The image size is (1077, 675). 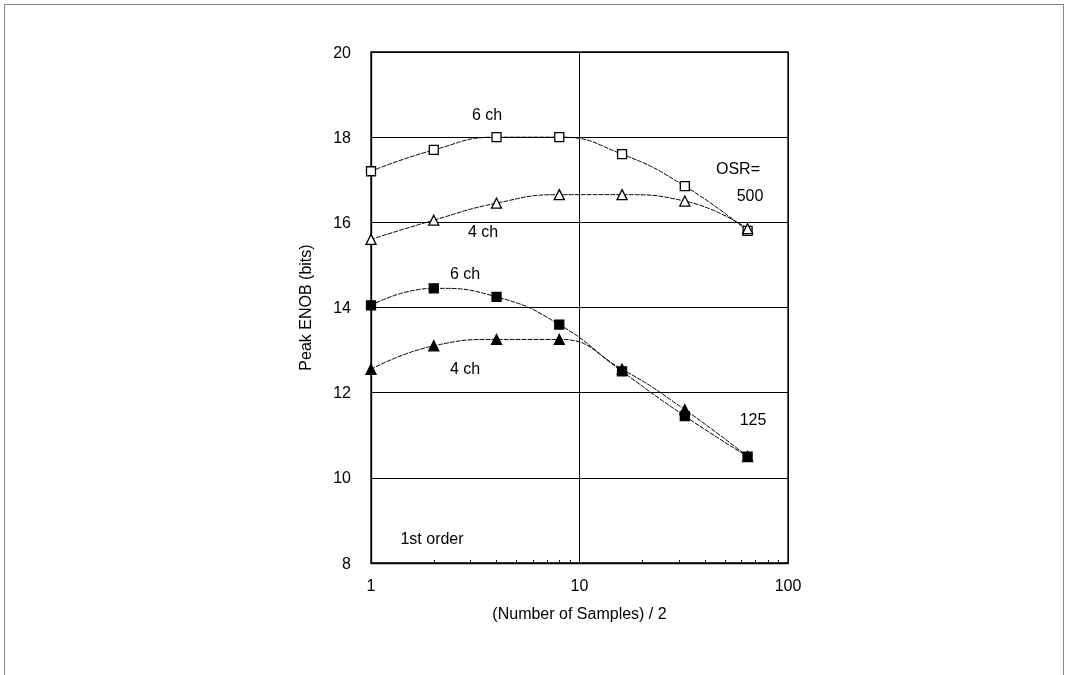 I want to click on y-tick-label: 20, so click(x=342, y=52).